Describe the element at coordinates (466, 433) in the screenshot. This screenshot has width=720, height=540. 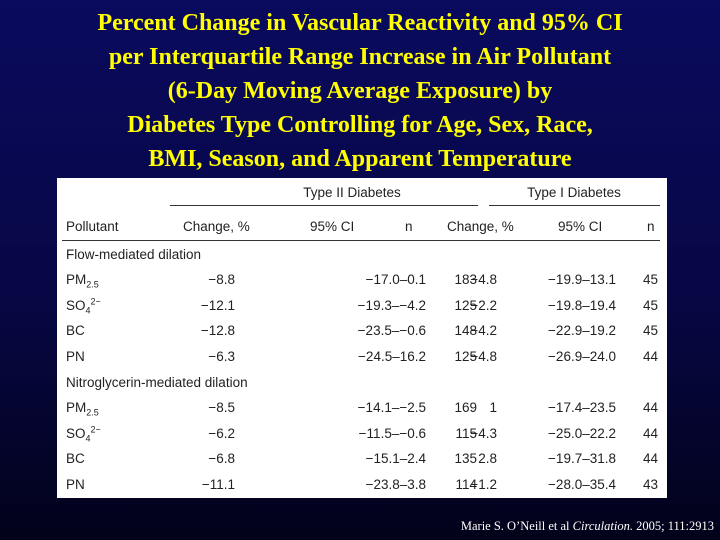
I see `t2-n-cell: 115` at that location.